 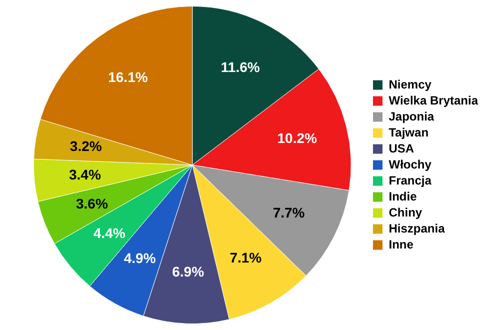 I want to click on legend-label: Japonia, so click(x=411, y=116).